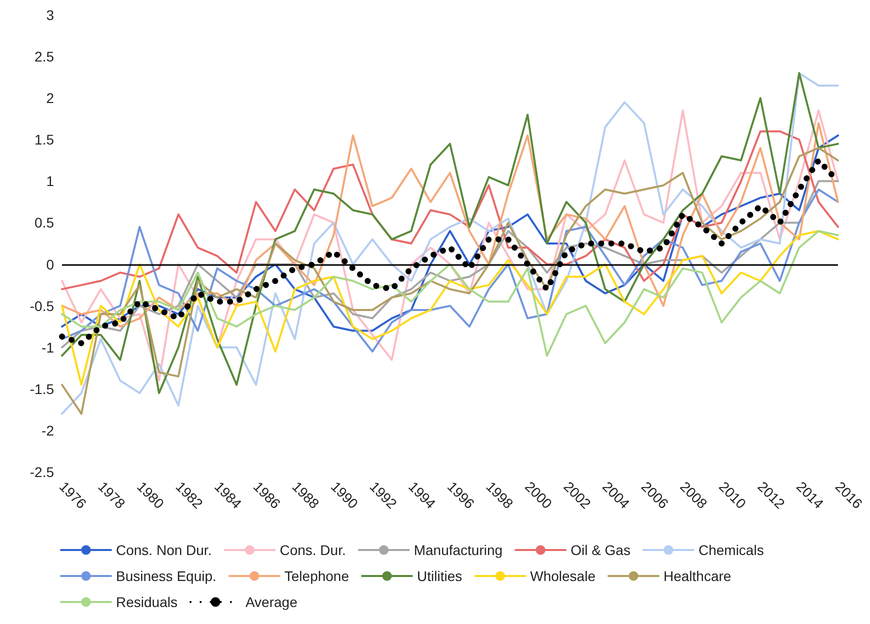  I want to click on legend-label: Telephone, so click(317, 576).